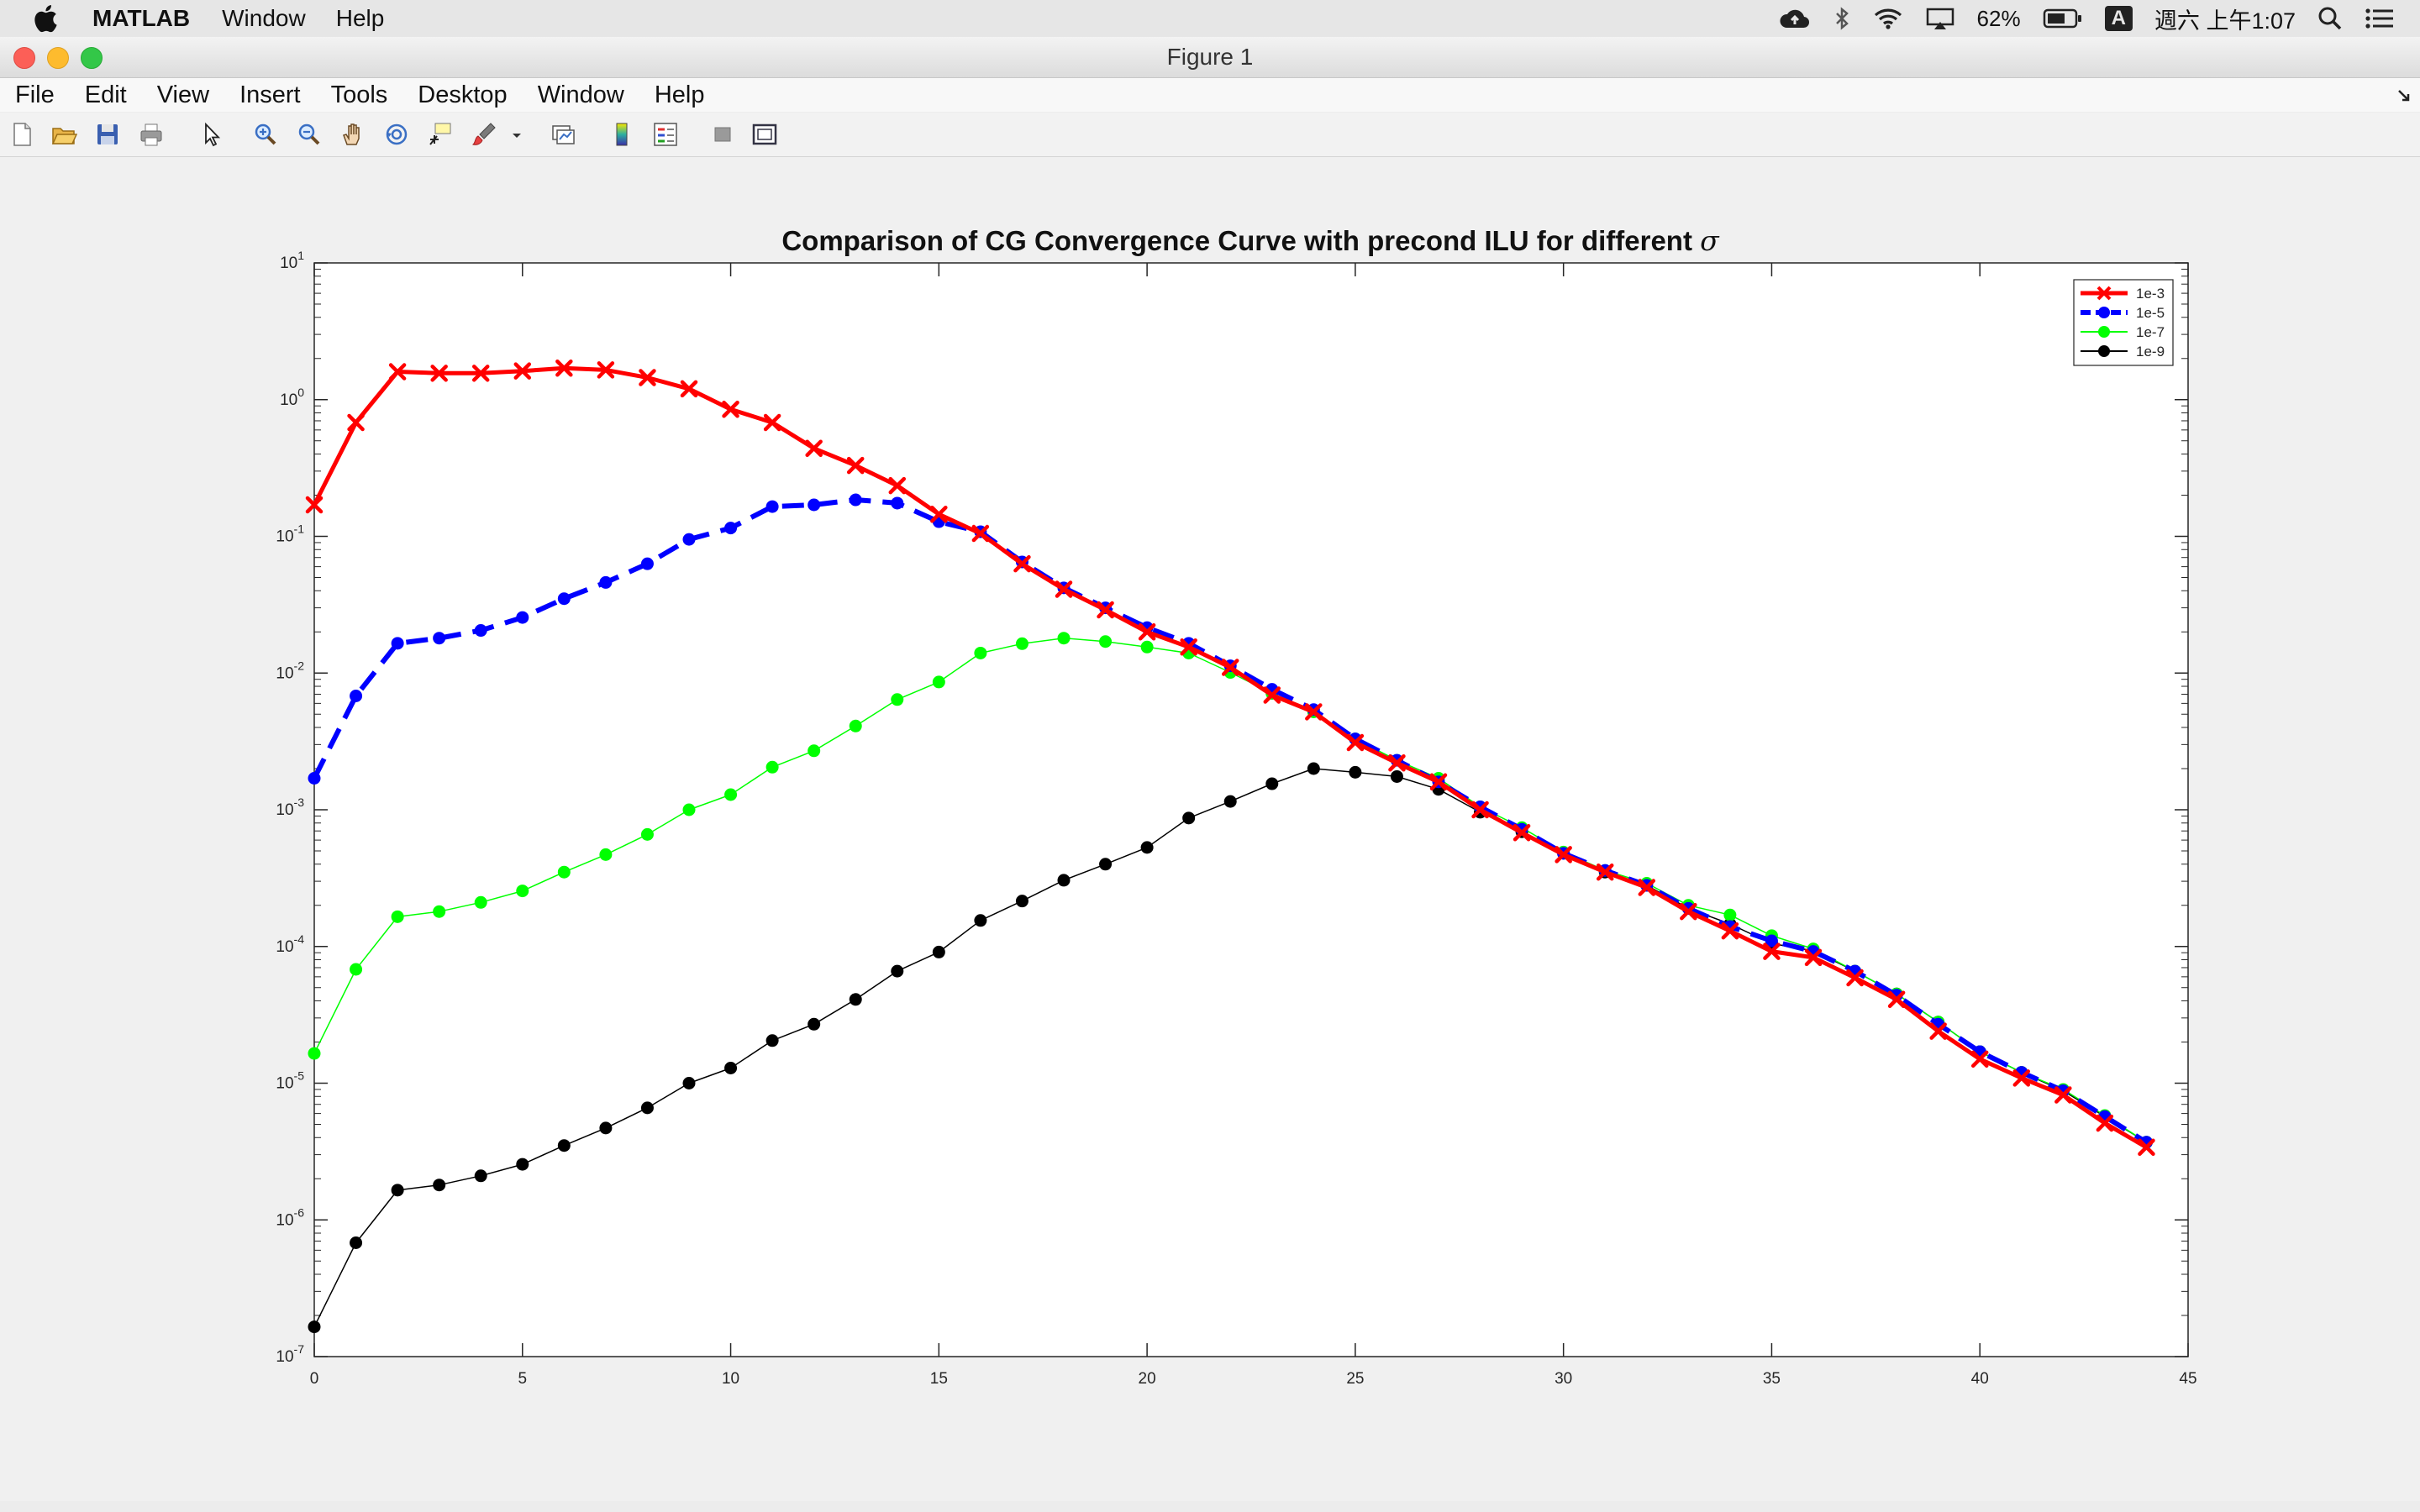 This screenshot has width=2420, height=1512. What do you see at coordinates (2150, 294) in the screenshot?
I see `legend-label: 1e-3` at bounding box center [2150, 294].